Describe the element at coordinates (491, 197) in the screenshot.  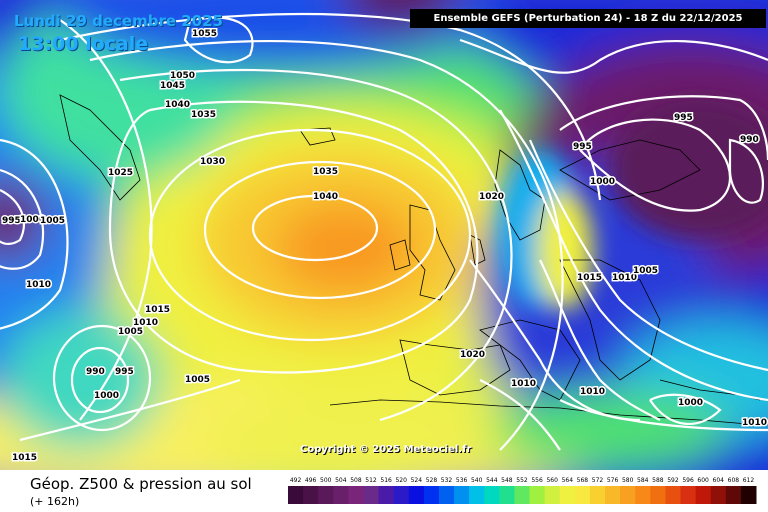
I see `isobar-label: 1020` at that location.